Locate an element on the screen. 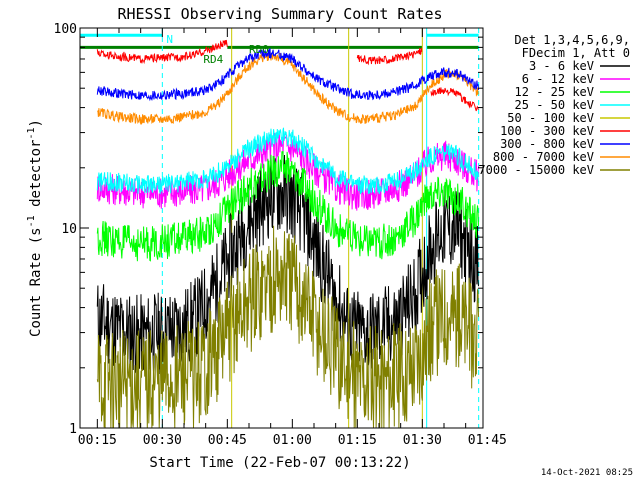 The image size is (640, 480). series-line-25-50-kev is located at coordinates (287, 161).